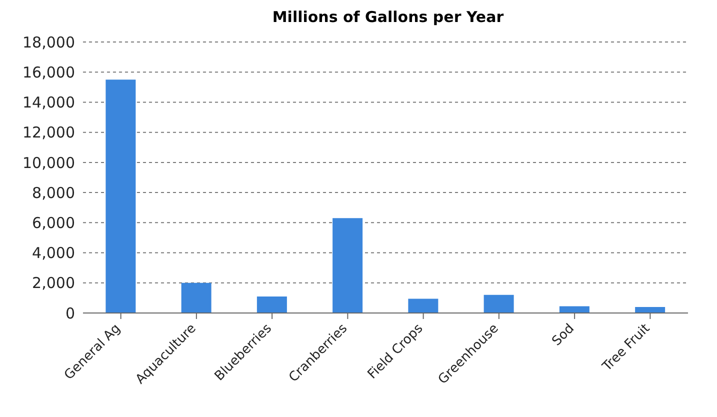  I want to click on y-tick-label: 8,000, so click(53, 193).